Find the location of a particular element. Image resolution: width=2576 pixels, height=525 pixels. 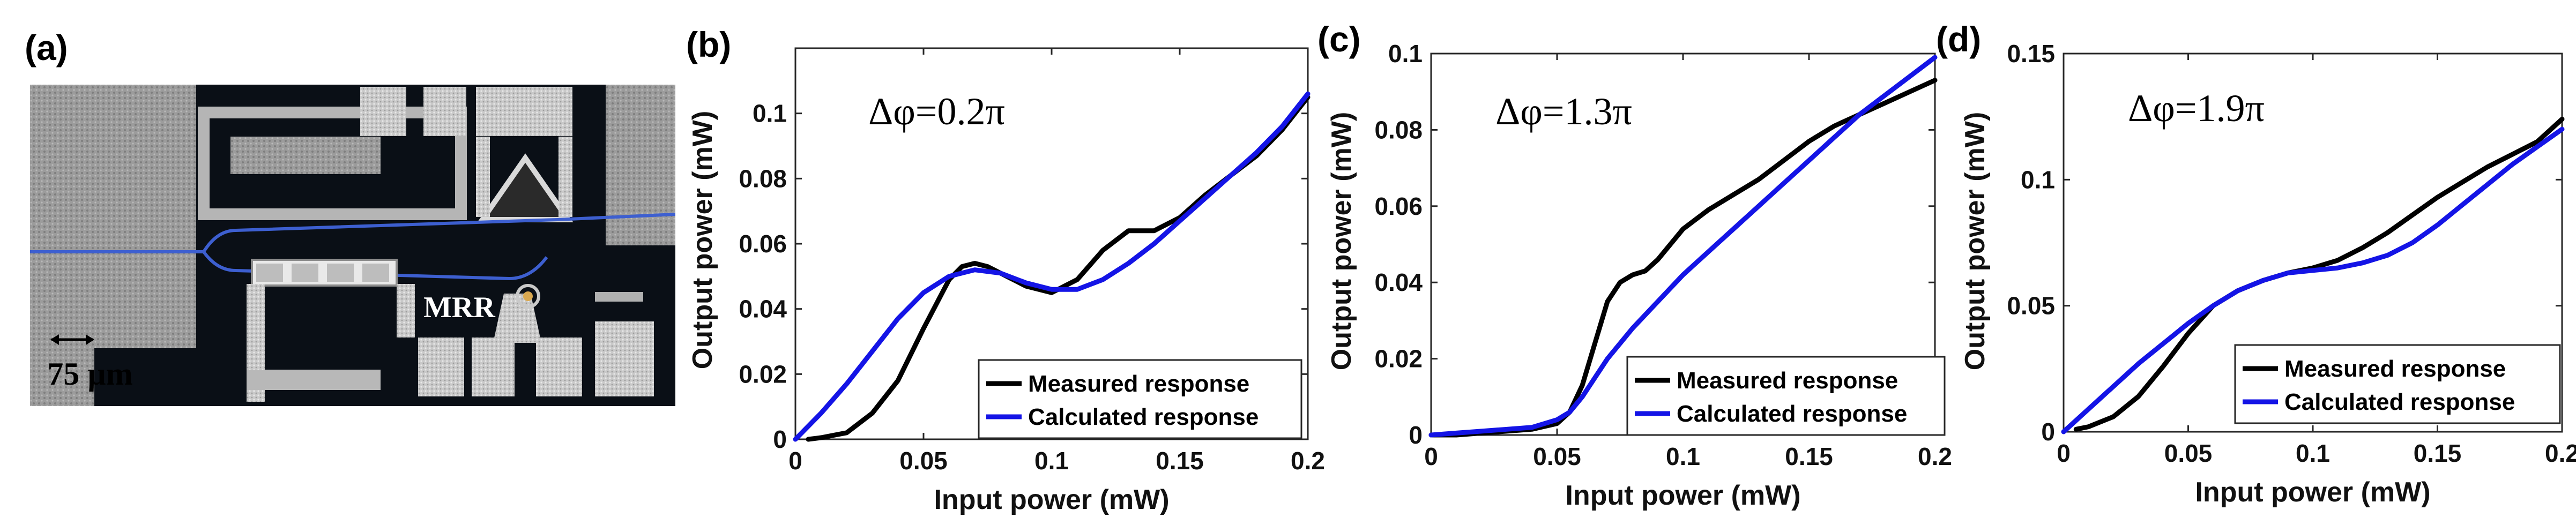

metal-region-left-lower is located at coordinates (62, 345).